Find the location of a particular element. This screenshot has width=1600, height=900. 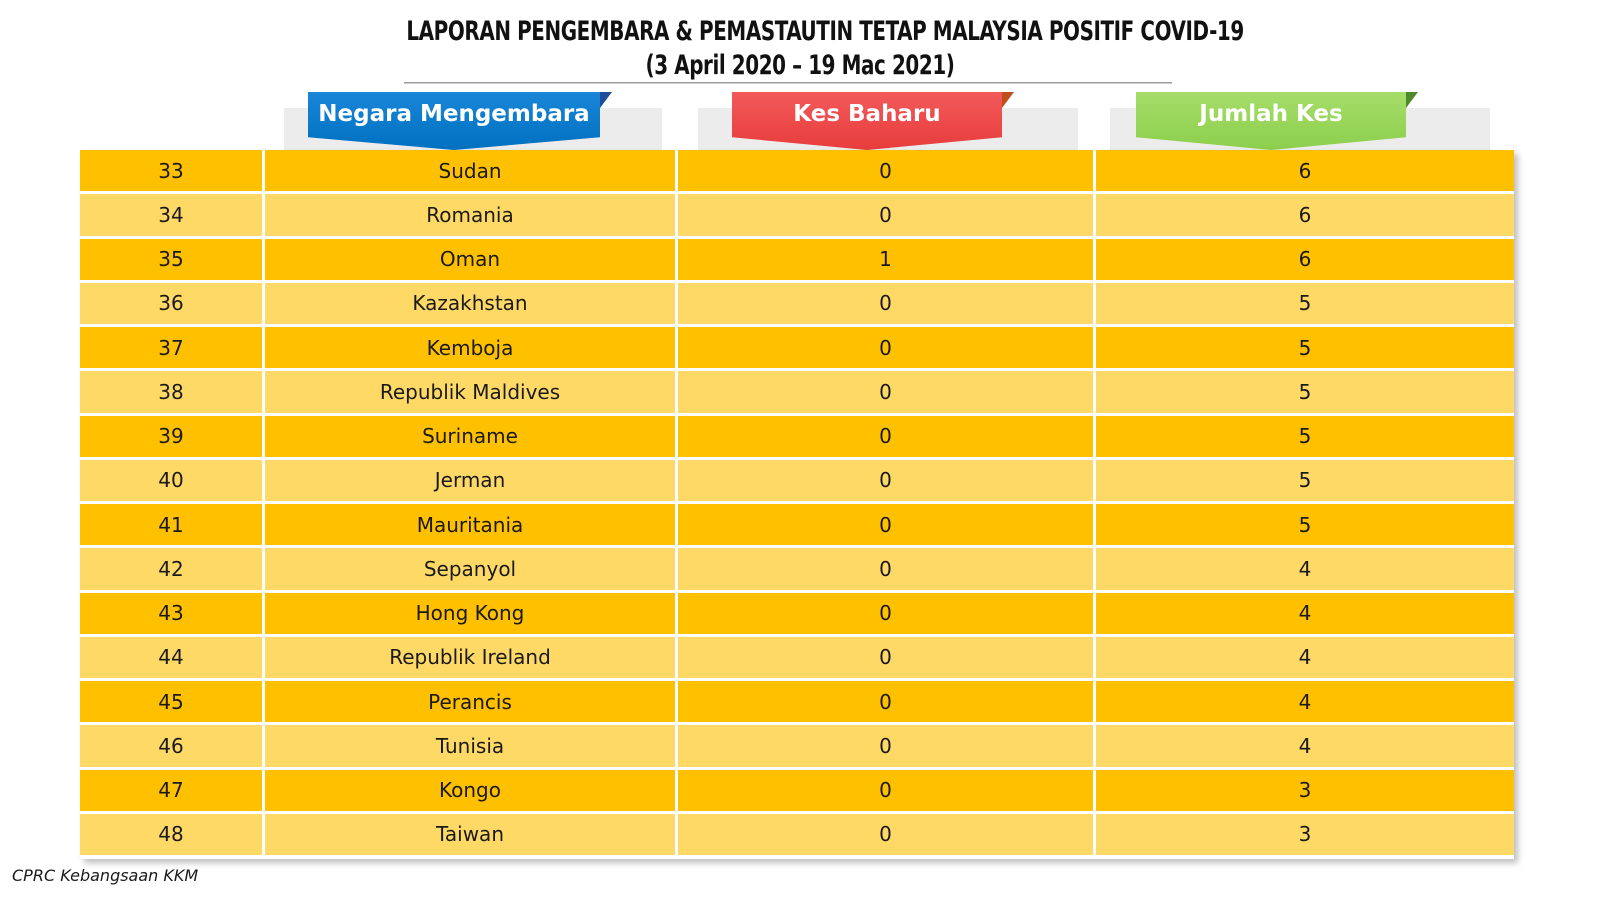

table-row: 33 Sudan 0 6 is located at coordinates (797, 171).